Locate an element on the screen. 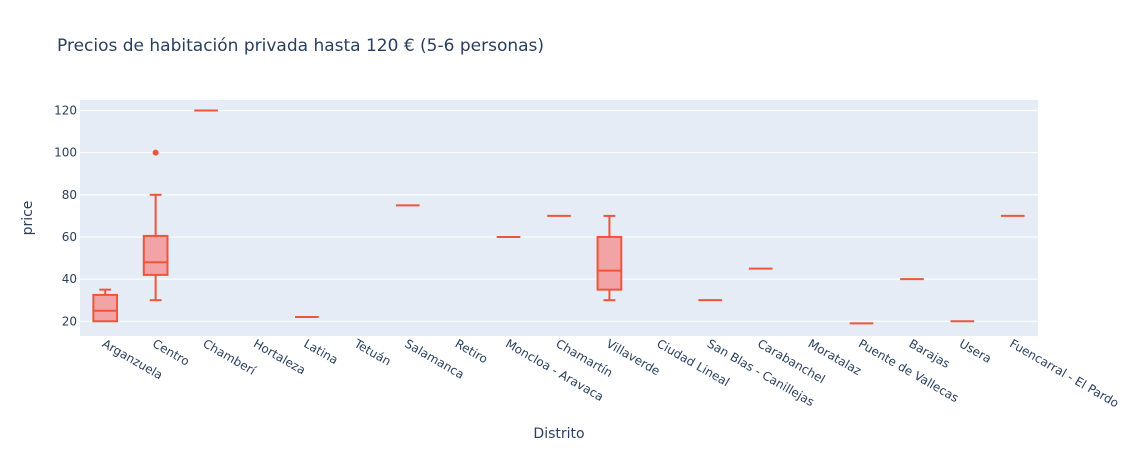 This screenshot has width=1138, height=450. y-tick-label: 120 is located at coordinates (65, 111).